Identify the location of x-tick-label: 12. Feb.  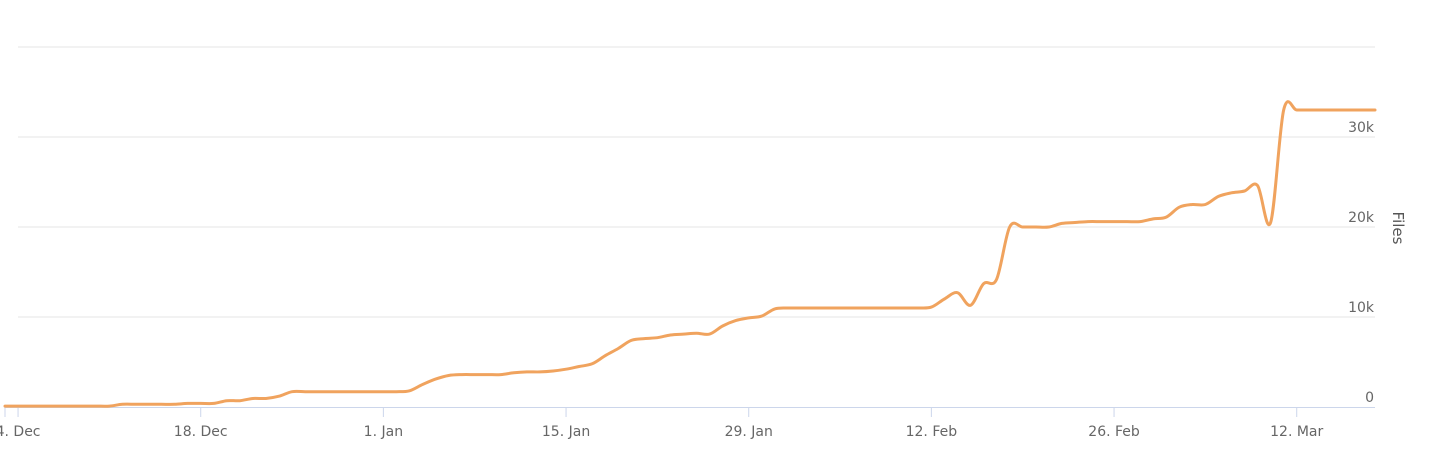
(932, 432).